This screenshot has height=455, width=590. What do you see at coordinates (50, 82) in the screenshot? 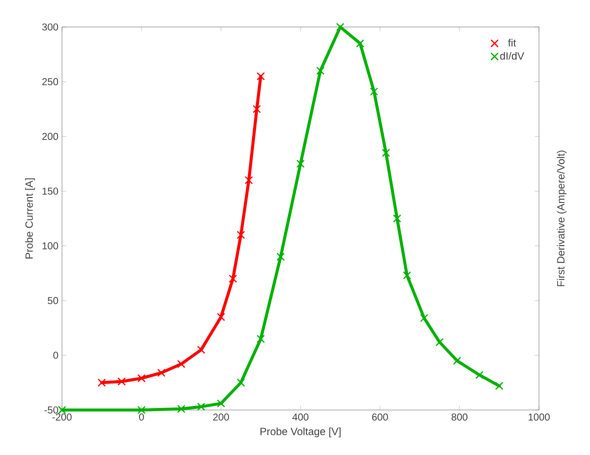
I see `y-tick-label: 250` at bounding box center [50, 82].